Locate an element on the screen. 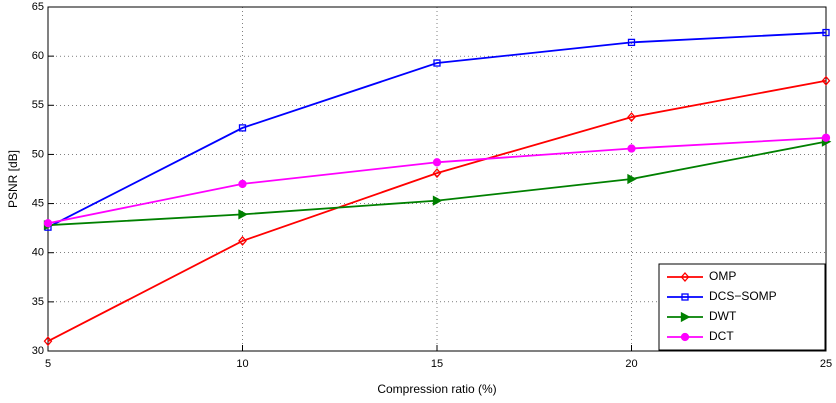 The image size is (836, 403). x-axis-label: Compression ratio (%) is located at coordinates (436, 389).